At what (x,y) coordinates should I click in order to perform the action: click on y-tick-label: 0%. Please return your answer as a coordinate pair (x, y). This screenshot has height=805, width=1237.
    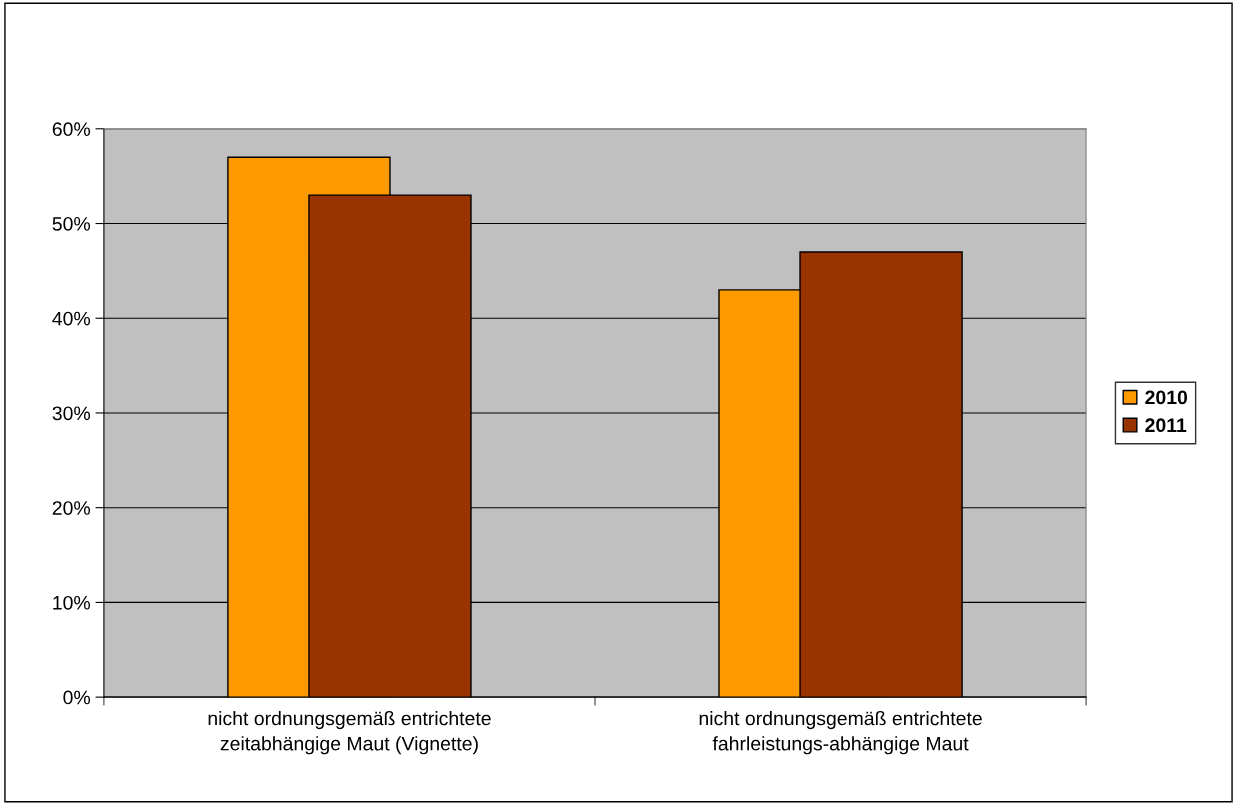
    Looking at the image, I should click on (77, 697).